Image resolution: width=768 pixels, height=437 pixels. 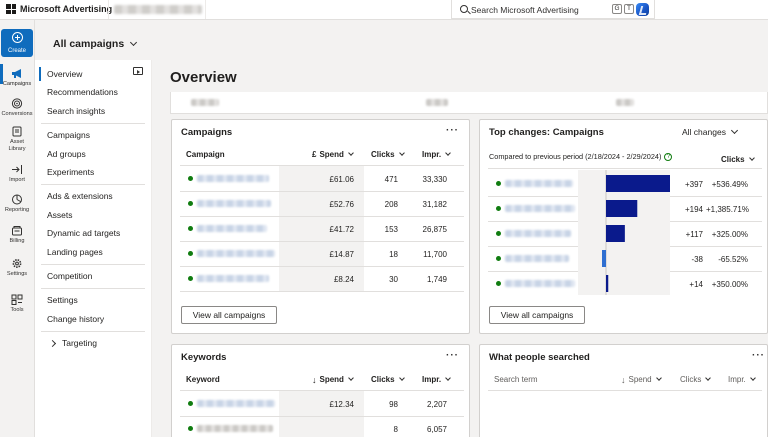 What do you see at coordinates (623, 234) in the screenshot?
I see `change-row: +117 +325.00%` at bounding box center [623, 234].